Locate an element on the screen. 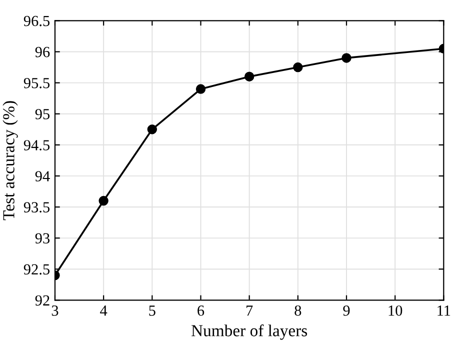  y-tick-label: 92.5 is located at coordinates (37, 269).